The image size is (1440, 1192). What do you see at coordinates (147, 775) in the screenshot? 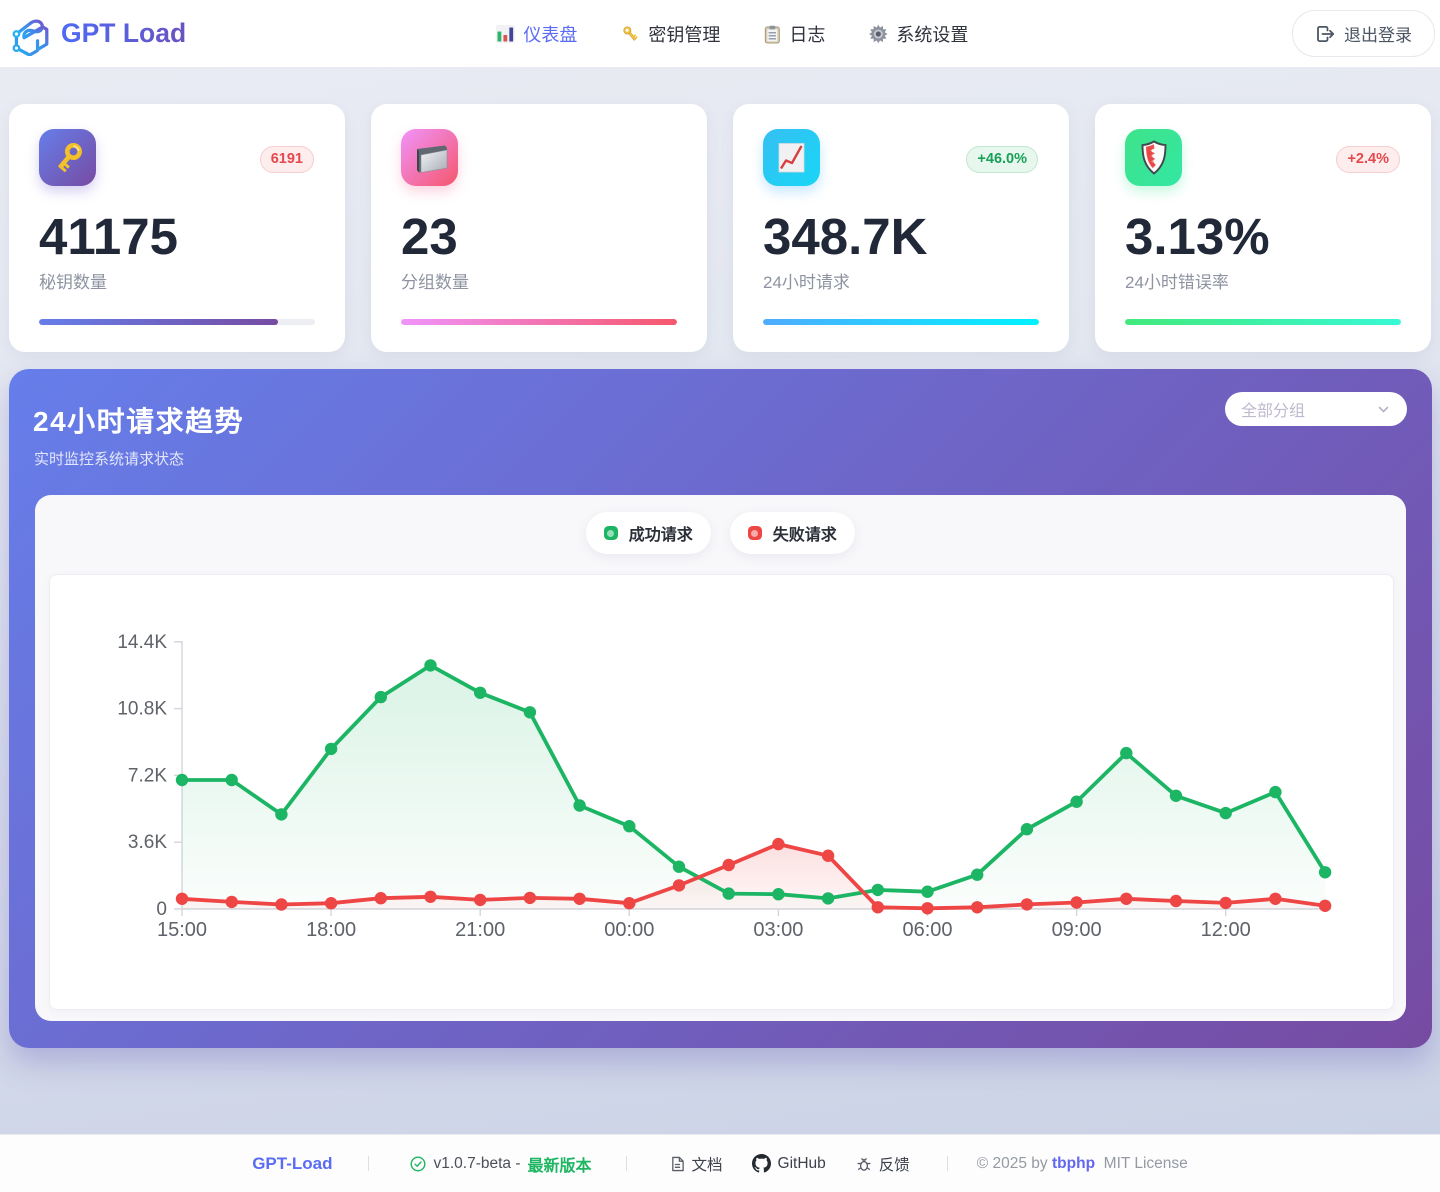
I see `svg-text: 7.2K` at bounding box center [147, 775].